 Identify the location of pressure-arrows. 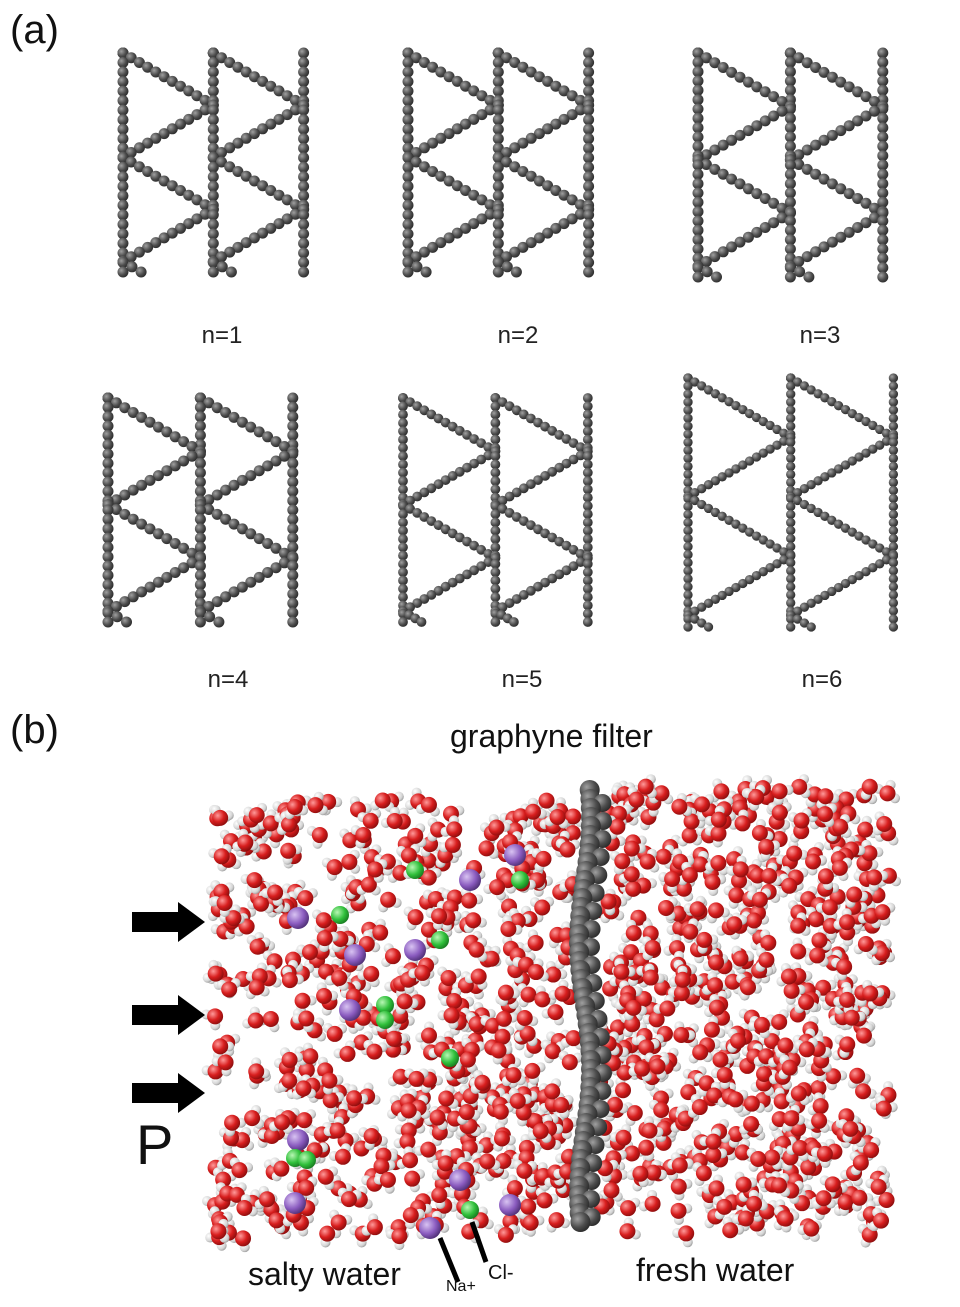
(168, 1007).